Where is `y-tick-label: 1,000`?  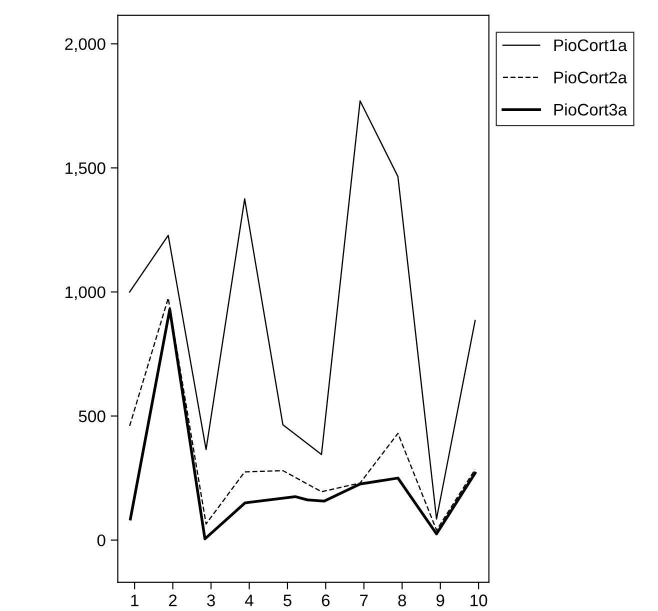
y-tick-label: 1,000 is located at coordinates (86, 293).